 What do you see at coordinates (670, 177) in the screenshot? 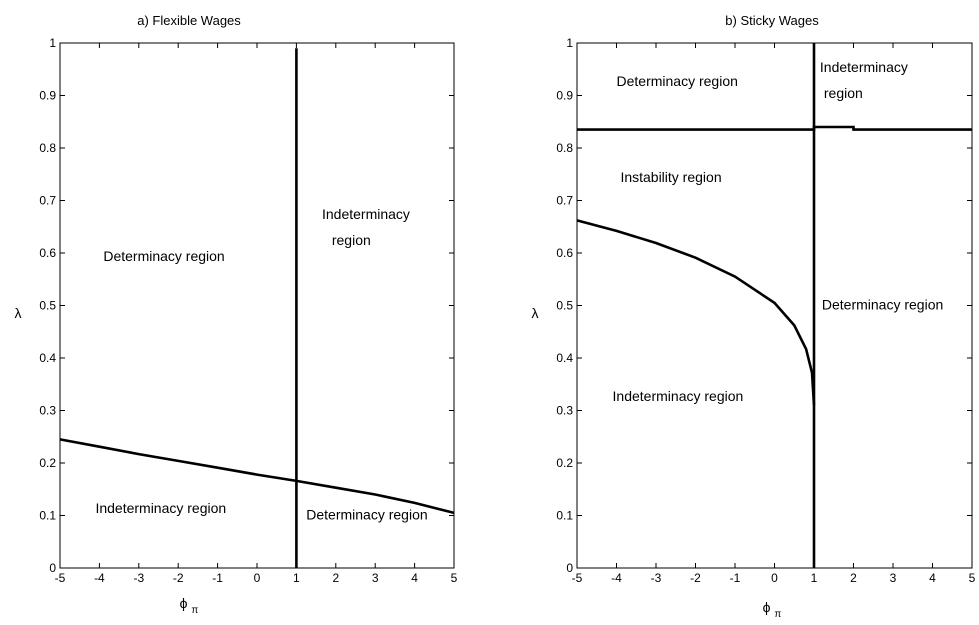
I see `panel-b-region-label-4: Instability region` at bounding box center [670, 177].